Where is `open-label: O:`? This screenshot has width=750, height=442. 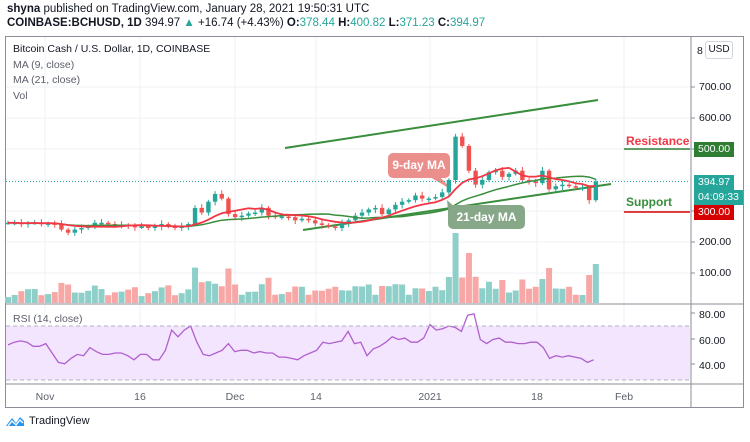 open-label: O: is located at coordinates (293, 23).